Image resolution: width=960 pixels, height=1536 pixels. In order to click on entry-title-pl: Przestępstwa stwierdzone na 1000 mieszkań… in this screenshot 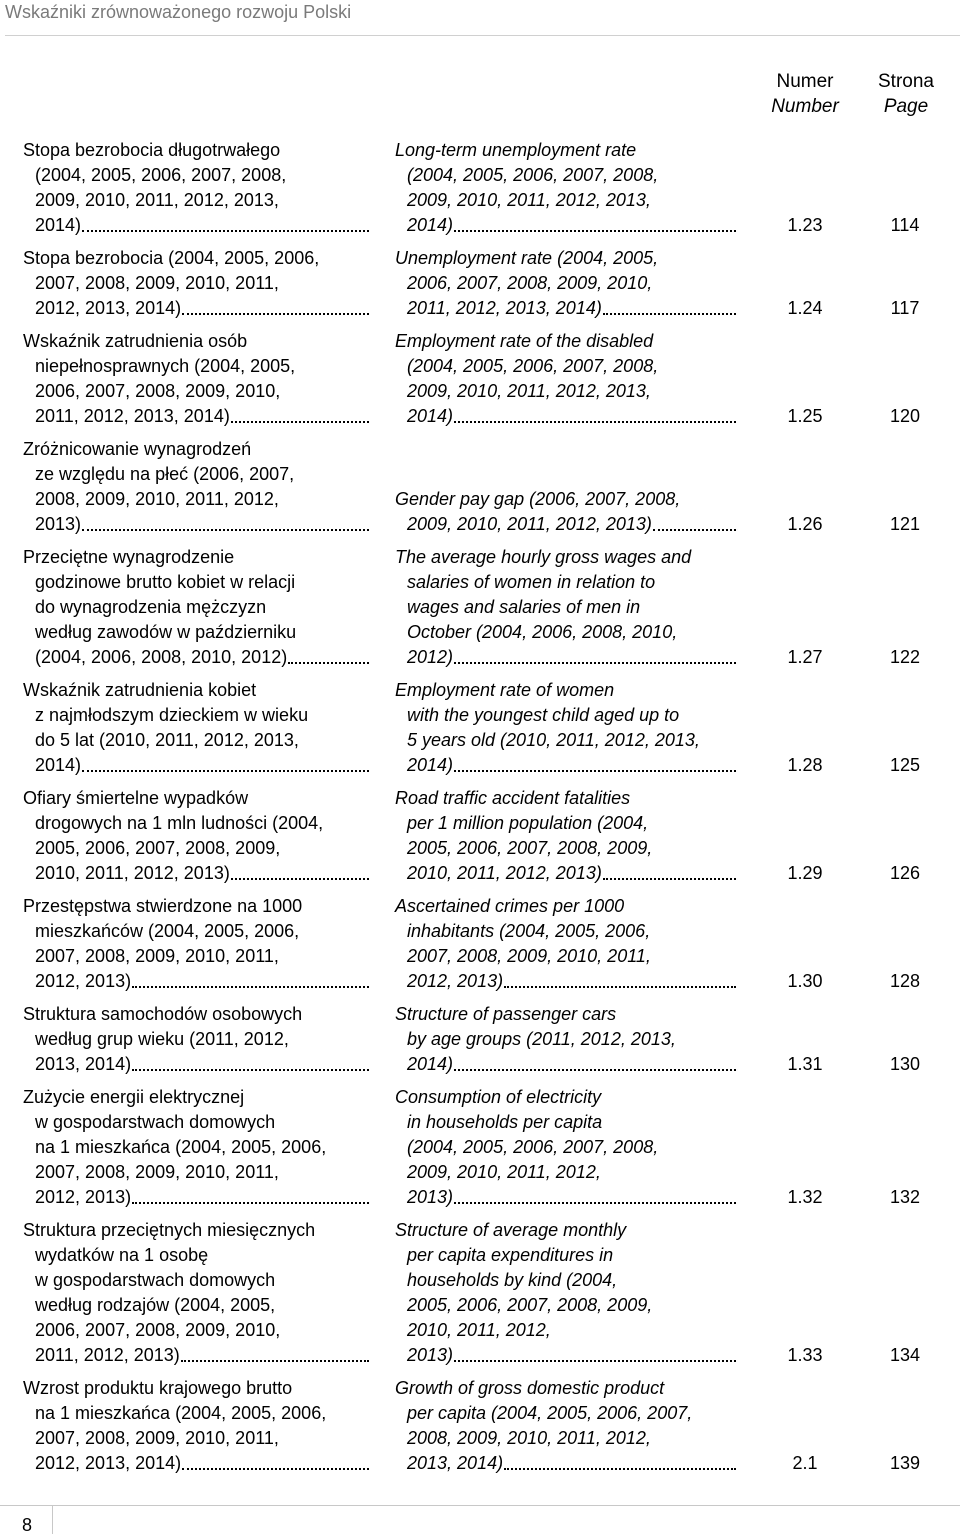, I will do `click(197, 944)`.